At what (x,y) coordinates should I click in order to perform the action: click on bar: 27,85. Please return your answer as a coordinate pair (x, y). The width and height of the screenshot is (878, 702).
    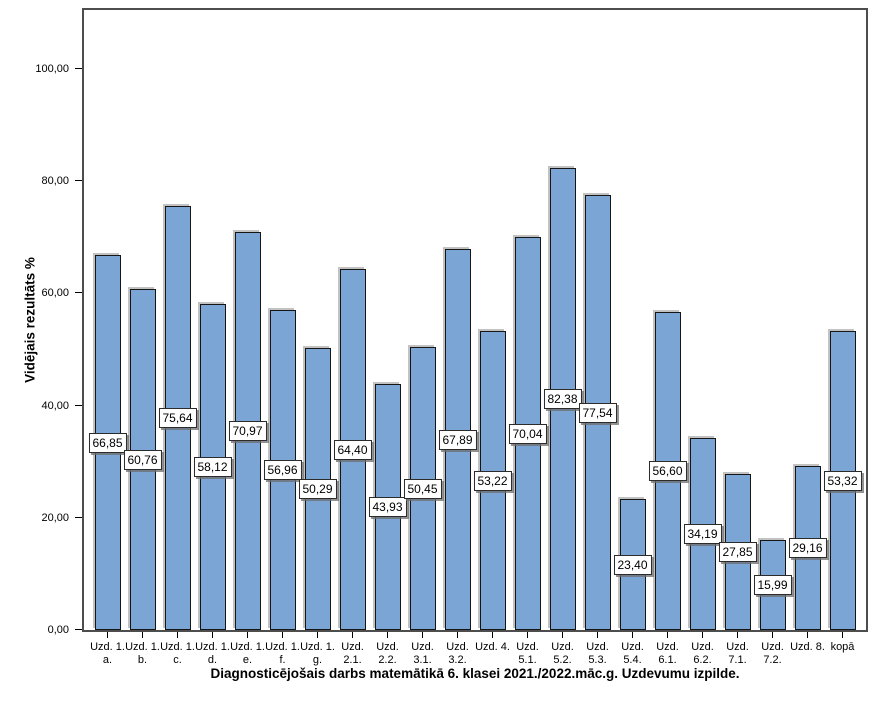
    Looking at the image, I should click on (737, 552).